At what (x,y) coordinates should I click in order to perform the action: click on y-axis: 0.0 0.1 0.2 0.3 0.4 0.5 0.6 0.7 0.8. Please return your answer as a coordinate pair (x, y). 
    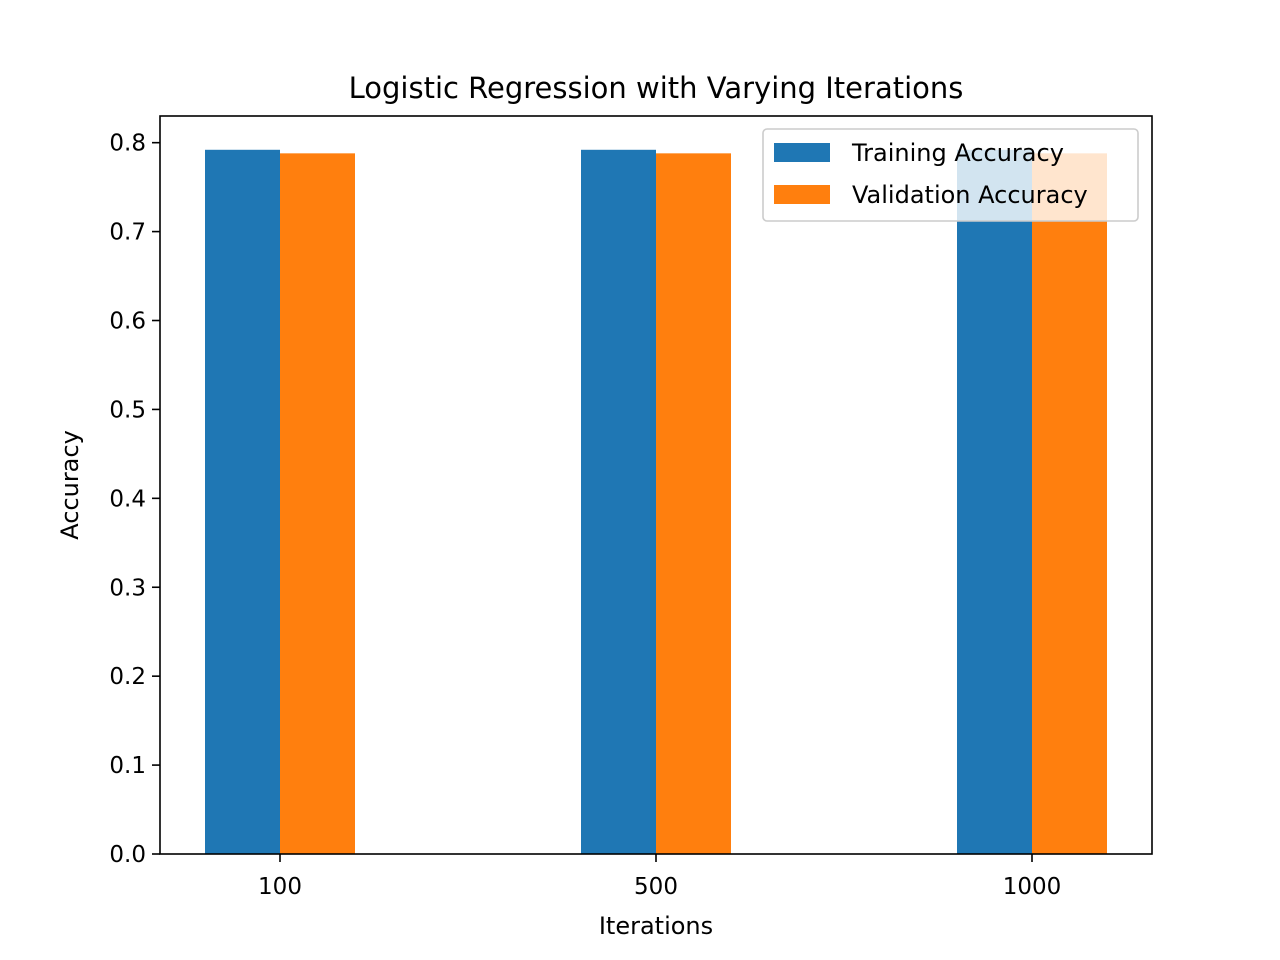
    Looking at the image, I should click on (134, 499).